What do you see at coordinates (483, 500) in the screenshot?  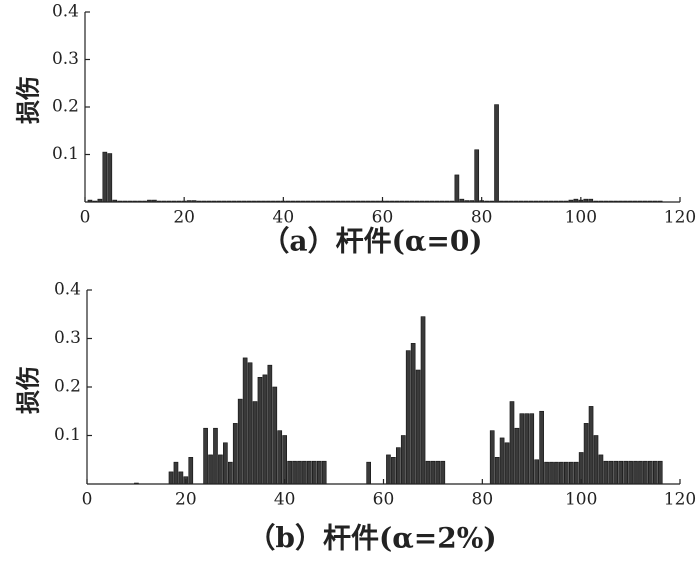 I see `x-tick-label: 80` at bounding box center [483, 500].